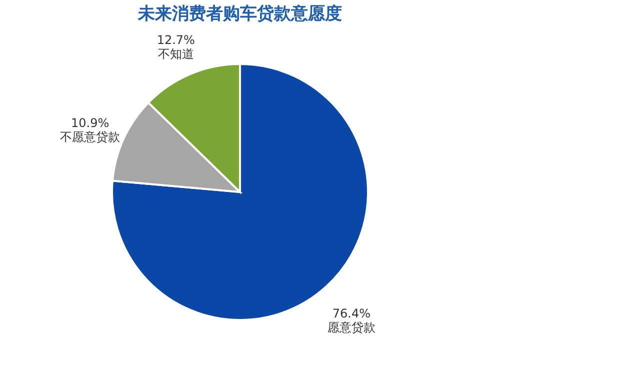 The width and height of the screenshot is (620, 389). Describe the element at coordinates (351, 313) in the screenshot. I see `data-label: 76.4%` at that location.